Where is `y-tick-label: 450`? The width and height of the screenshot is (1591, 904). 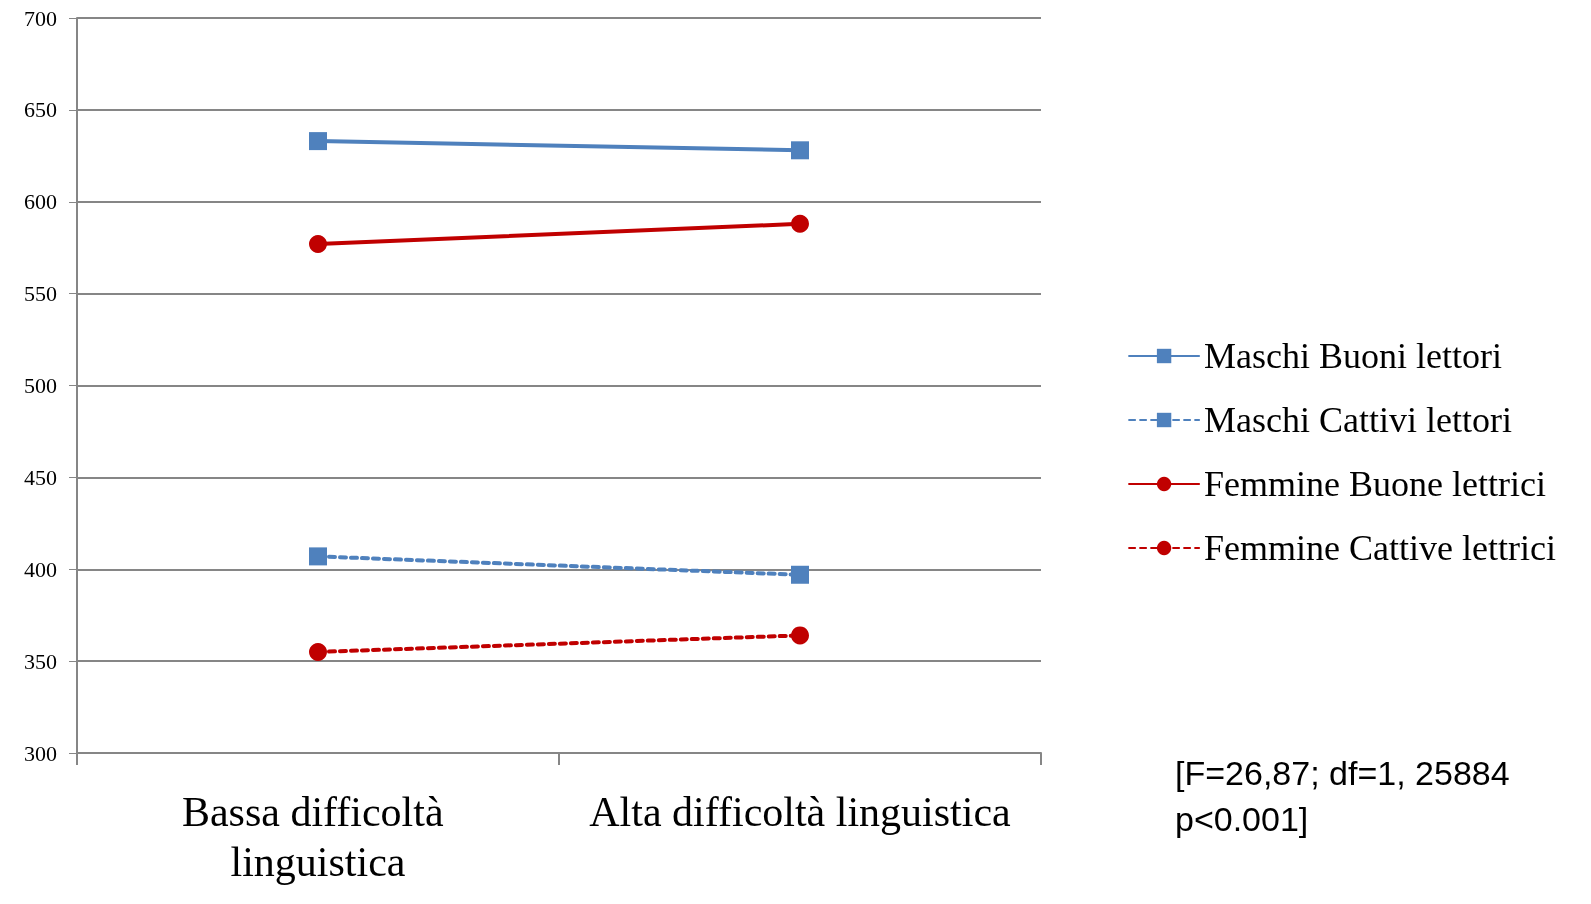 y-tick-label: 450 is located at coordinates (40, 477).